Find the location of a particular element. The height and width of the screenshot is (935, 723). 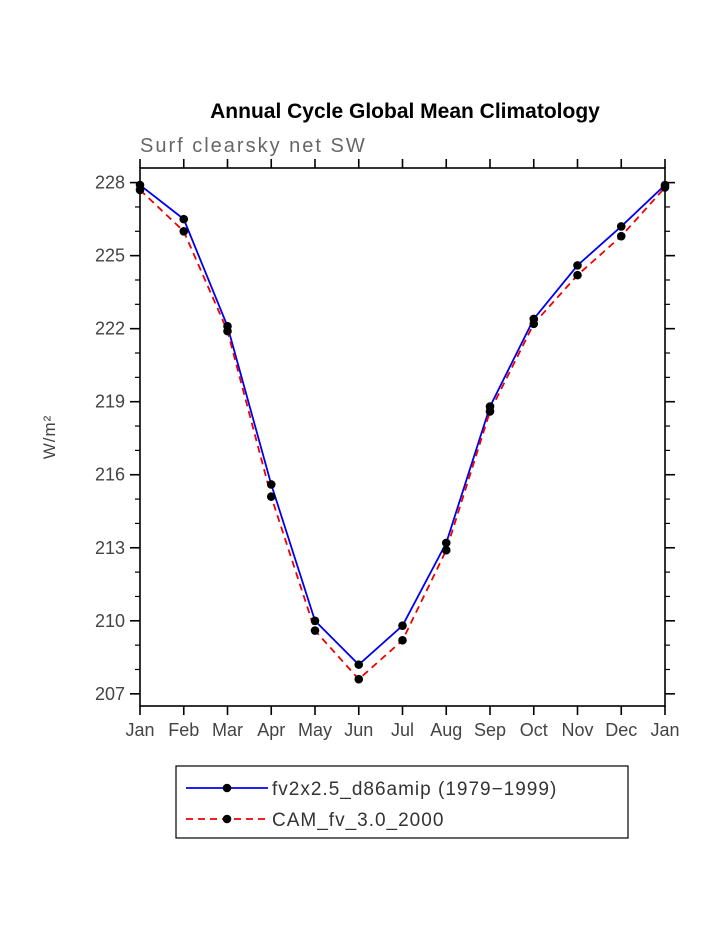

legend-label: CAM_fv_3.0_2000 is located at coordinates (358, 820).